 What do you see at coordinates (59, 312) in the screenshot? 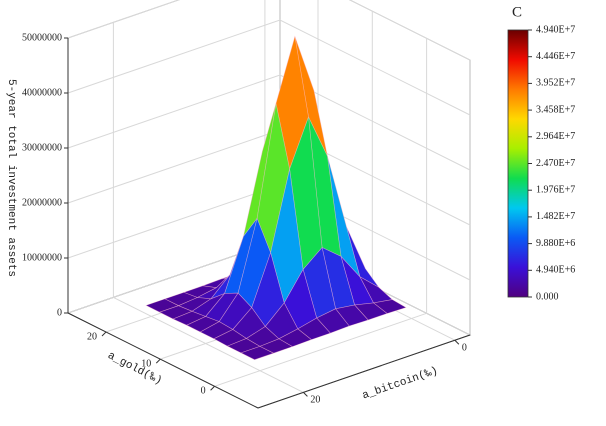
I see `z-tick-label: 0` at bounding box center [59, 312].